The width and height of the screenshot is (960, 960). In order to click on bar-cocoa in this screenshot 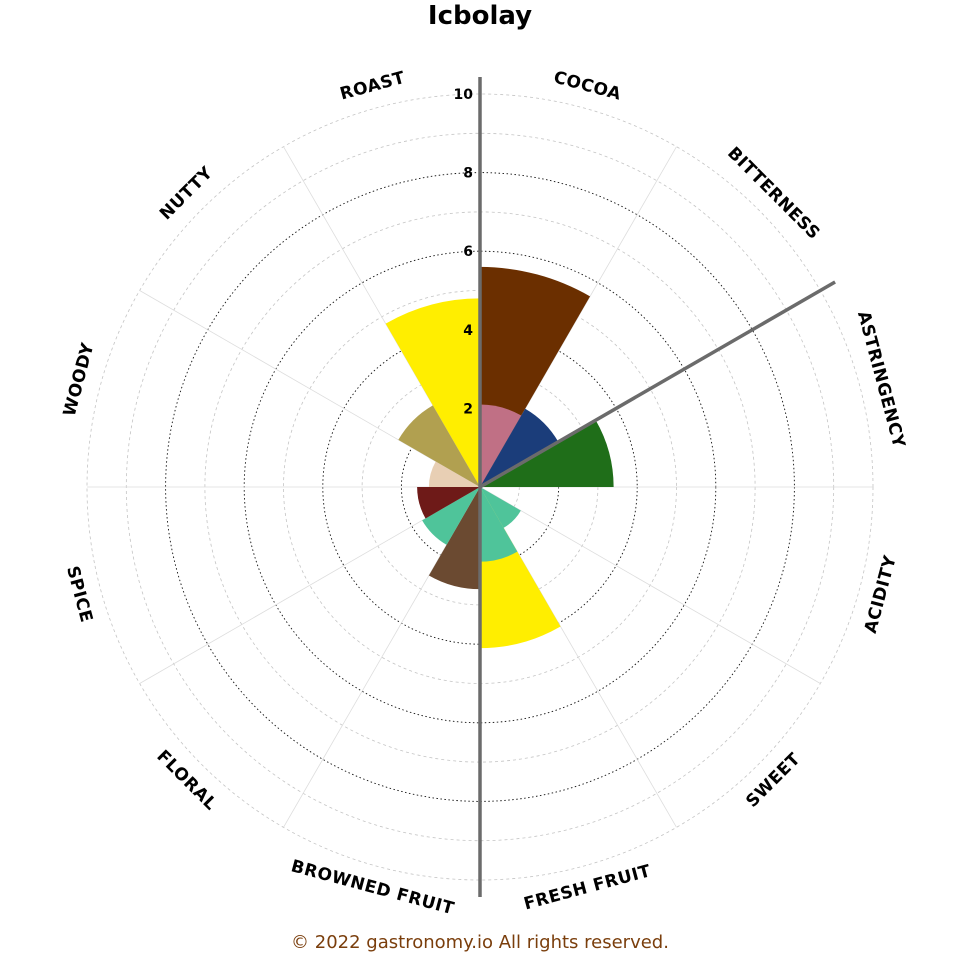, I will do `click(501, 445)`.